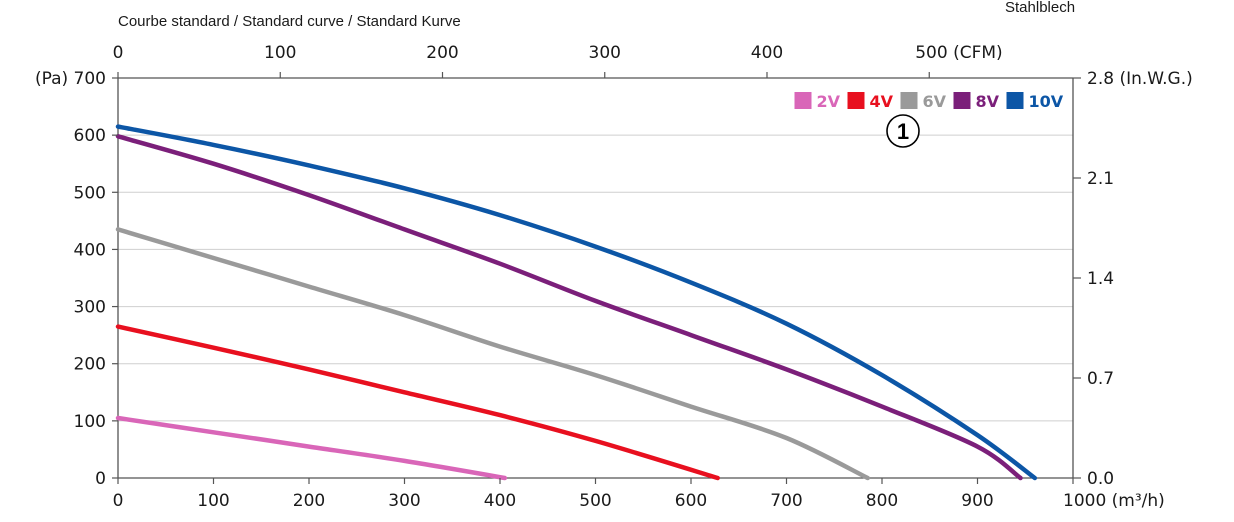 The width and height of the screenshot is (1234, 522). Describe the element at coordinates (1046, 101) in the screenshot. I see `legend-label-10V: 10V` at that location.